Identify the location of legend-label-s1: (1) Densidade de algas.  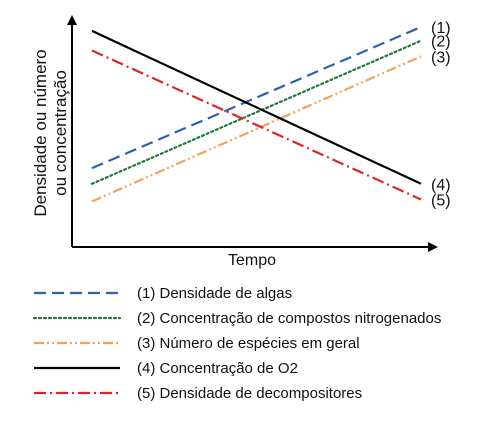
(214, 293).